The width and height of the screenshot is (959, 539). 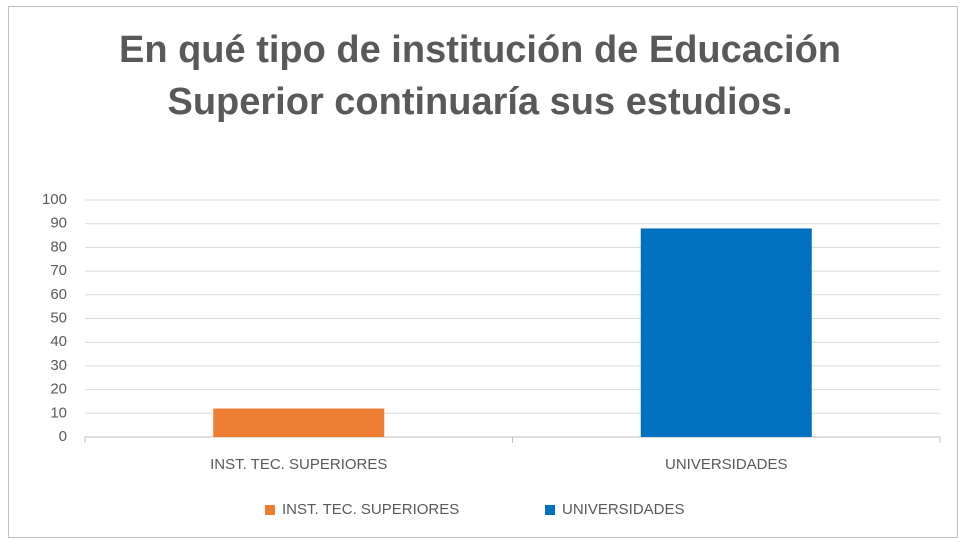 What do you see at coordinates (58, 365) in the screenshot?
I see `y-tick-label: 30` at bounding box center [58, 365].